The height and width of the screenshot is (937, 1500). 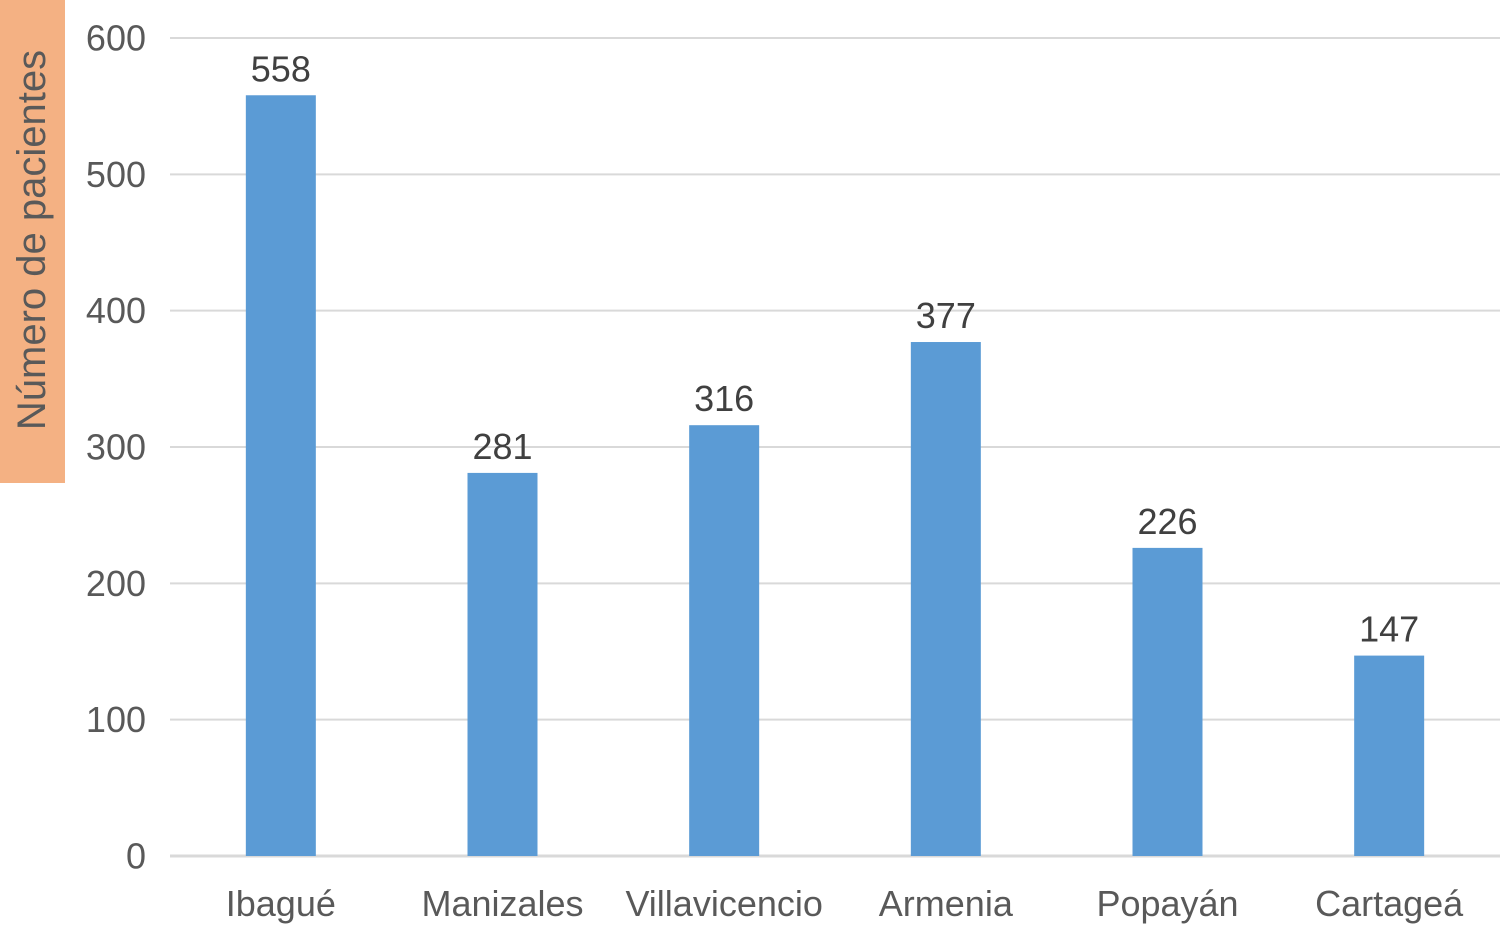 What do you see at coordinates (1167, 903) in the screenshot?
I see `x-tick-label: Popayán` at bounding box center [1167, 903].